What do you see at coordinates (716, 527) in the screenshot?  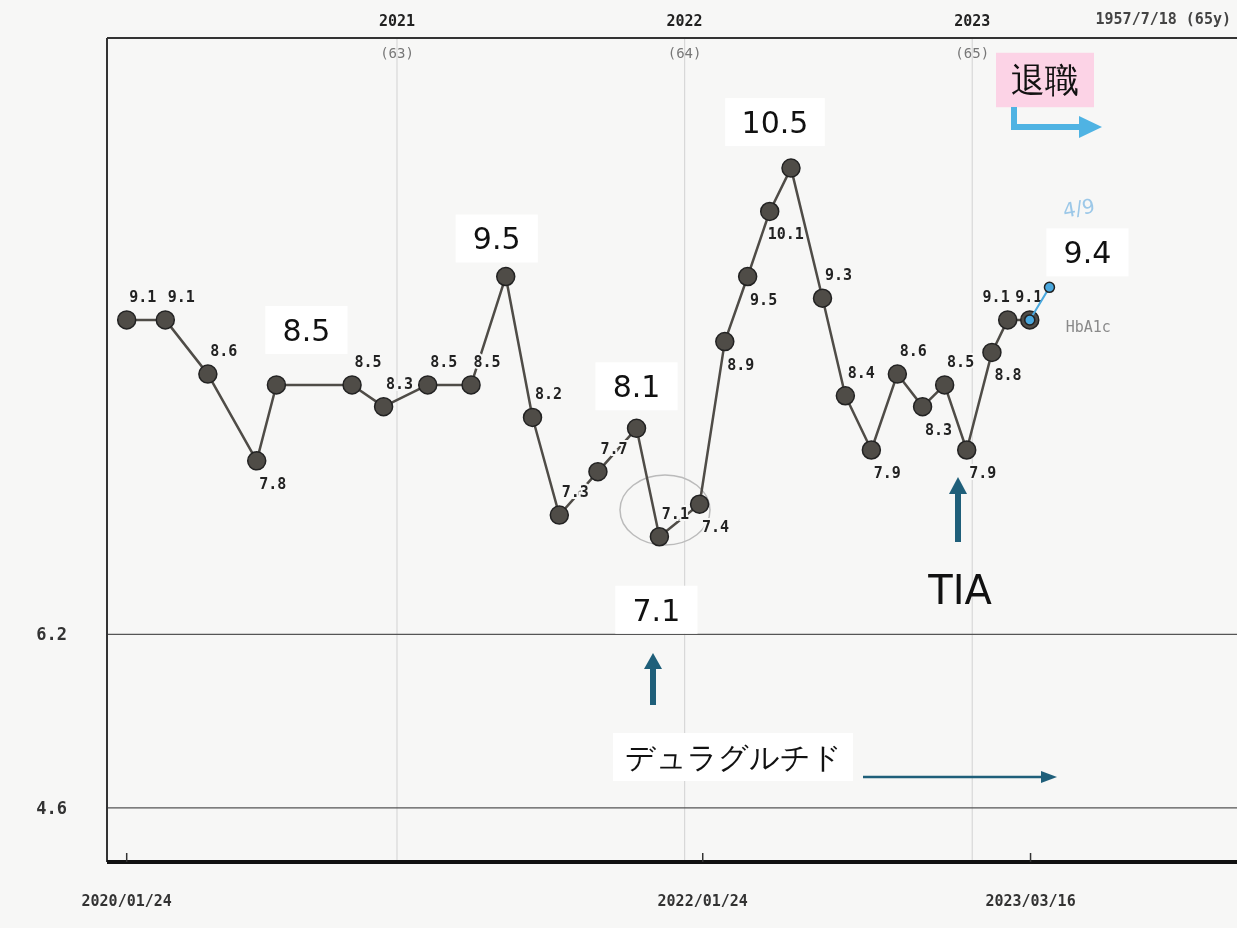 I see `data-label: 7.4` at bounding box center [716, 527].